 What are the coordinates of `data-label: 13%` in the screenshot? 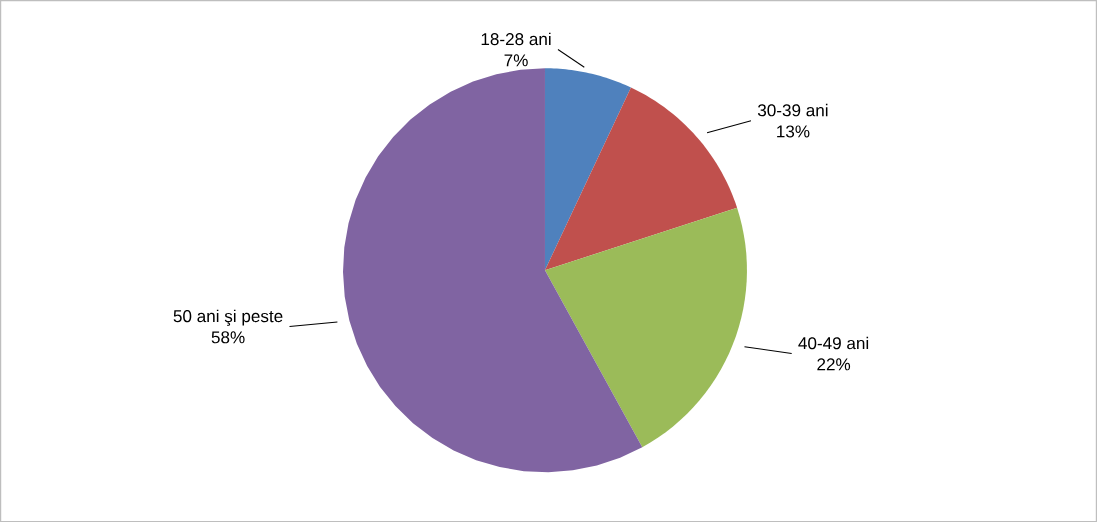 It's located at (793, 131).